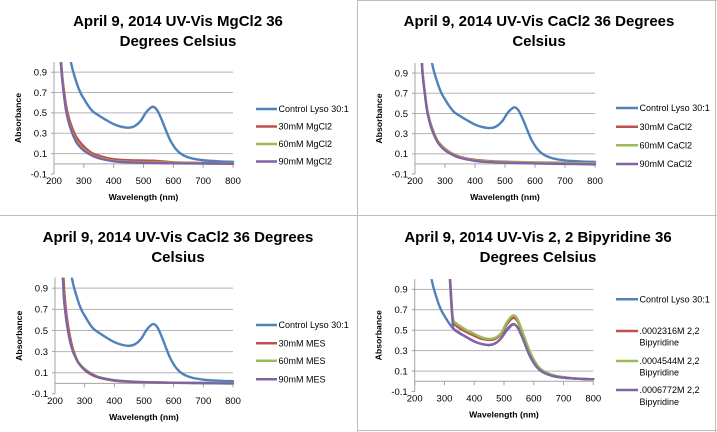 The height and width of the screenshot is (432, 717). I want to click on series-line-30mm-mes, so click(148, 331).